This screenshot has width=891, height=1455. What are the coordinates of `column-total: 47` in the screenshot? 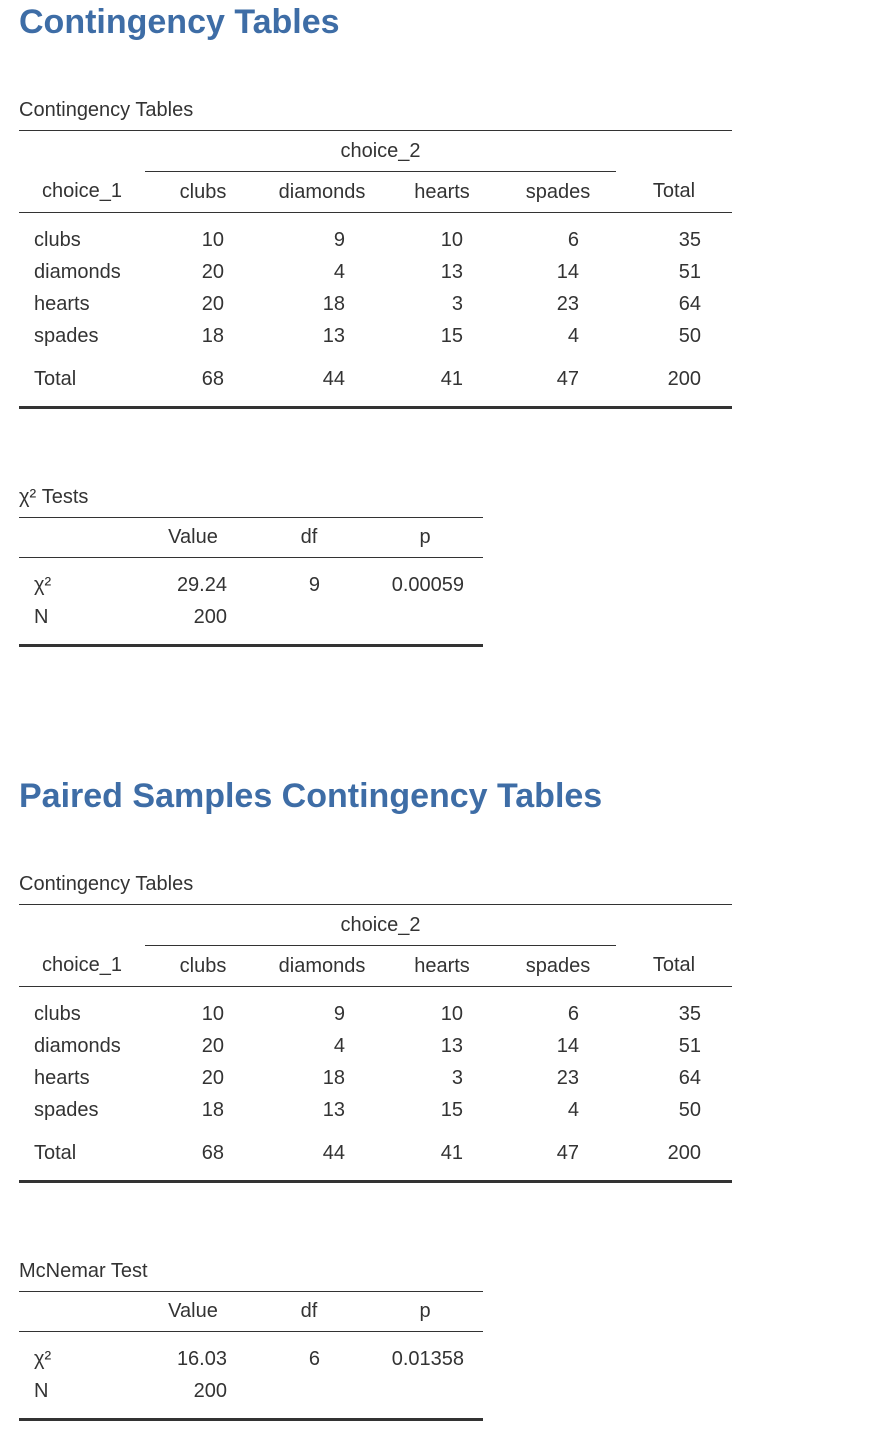 It's located at (567, 1153).